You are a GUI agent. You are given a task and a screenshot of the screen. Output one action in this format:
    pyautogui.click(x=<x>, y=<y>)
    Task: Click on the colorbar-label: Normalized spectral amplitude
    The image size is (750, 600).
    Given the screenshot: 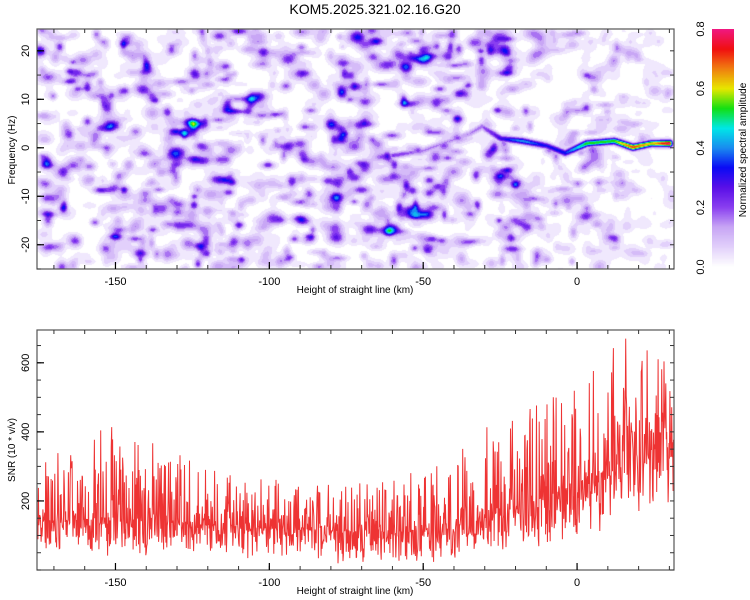 What is the action you would take?
    pyautogui.click(x=743, y=149)
    